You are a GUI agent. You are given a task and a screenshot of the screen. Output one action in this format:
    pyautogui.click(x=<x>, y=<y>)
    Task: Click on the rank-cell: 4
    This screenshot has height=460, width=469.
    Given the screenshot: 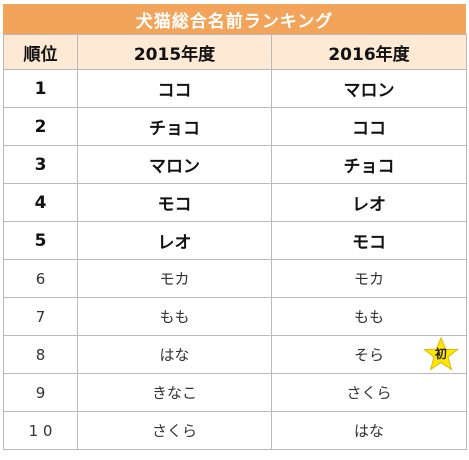 What is the action you would take?
    pyautogui.click(x=40, y=202)
    